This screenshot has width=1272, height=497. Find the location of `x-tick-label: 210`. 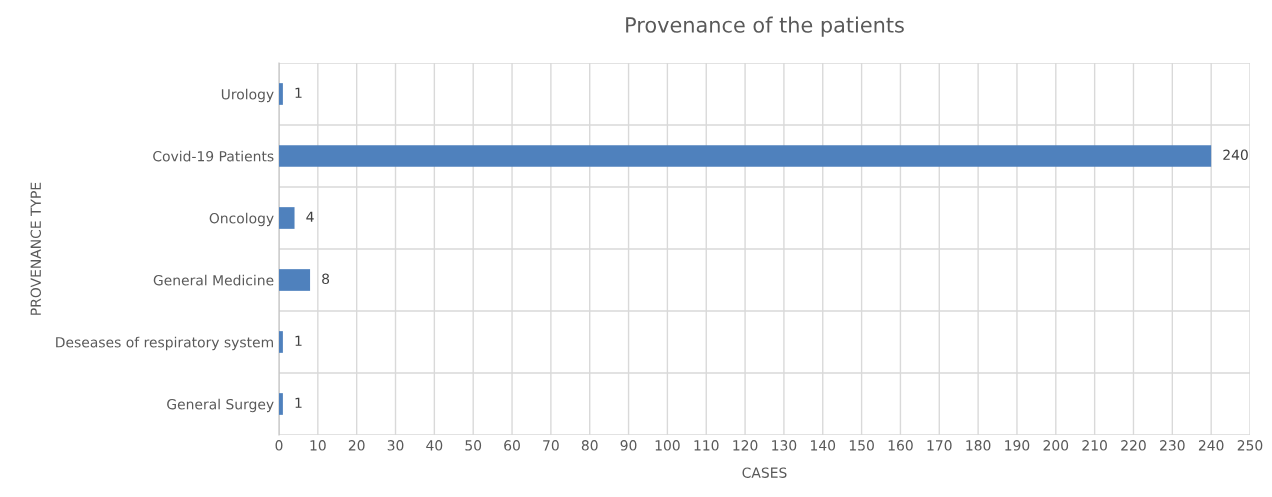

x-tick-label: 210 is located at coordinates (1094, 445).